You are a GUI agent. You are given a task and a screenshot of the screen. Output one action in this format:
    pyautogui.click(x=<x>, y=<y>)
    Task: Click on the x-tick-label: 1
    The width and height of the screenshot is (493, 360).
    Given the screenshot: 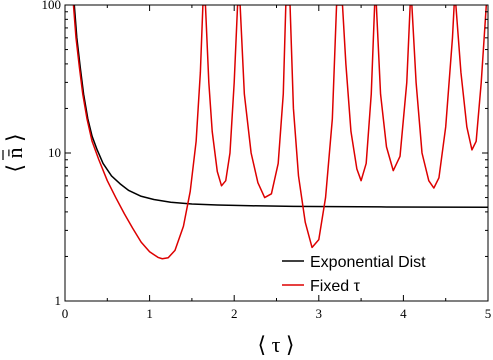 What is the action you would take?
    pyautogui.click(x=149, y=313)
    